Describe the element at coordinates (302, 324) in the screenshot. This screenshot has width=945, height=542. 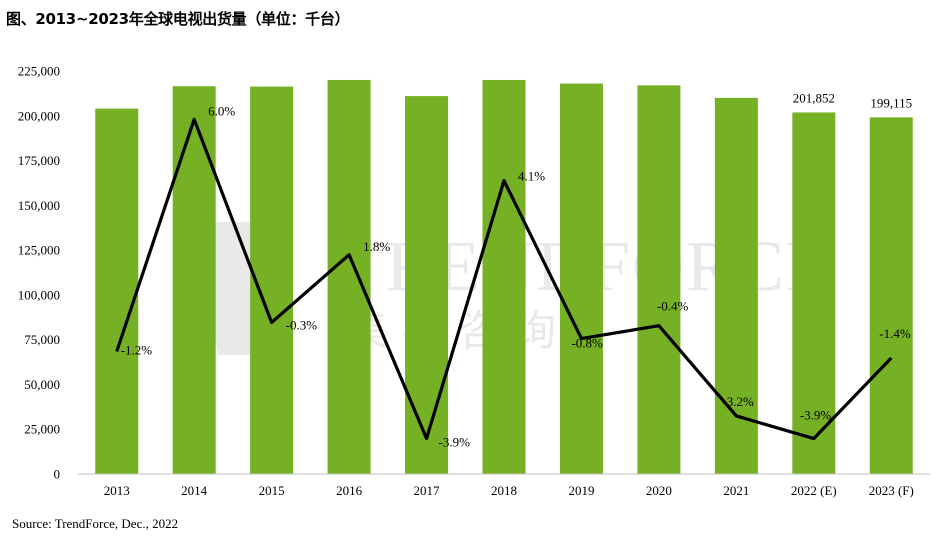
I see `line-data-label: -0.3%` at that location.